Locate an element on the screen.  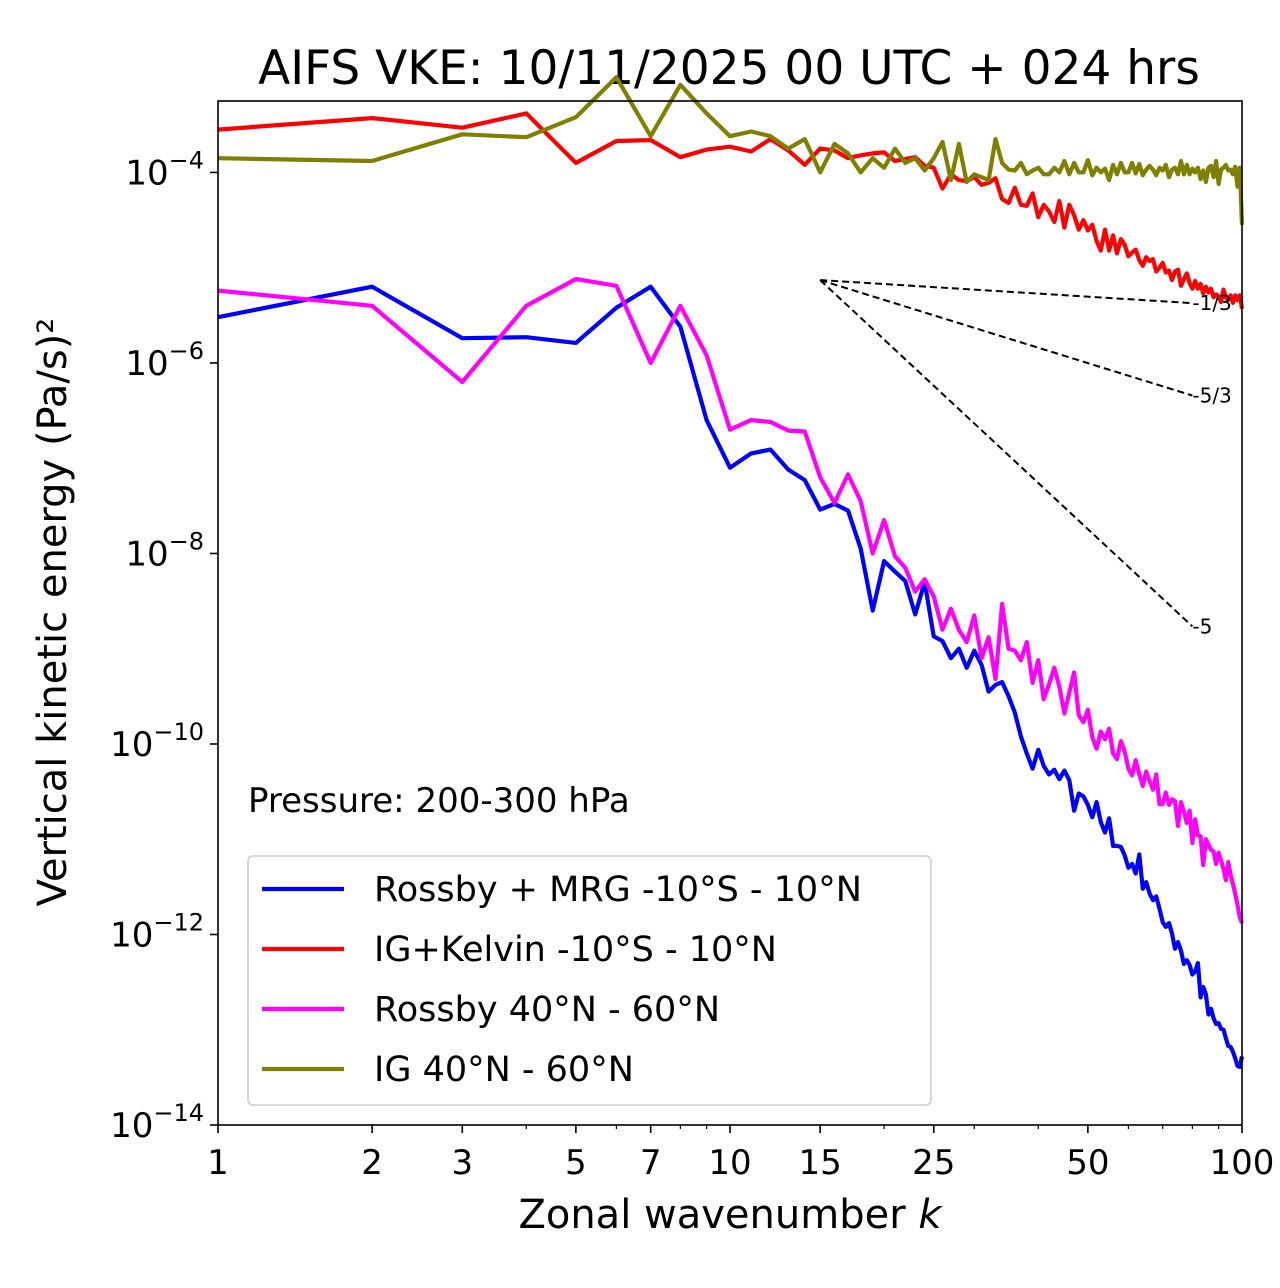
x-axis-label-space is located at coordinates (912, 1215).